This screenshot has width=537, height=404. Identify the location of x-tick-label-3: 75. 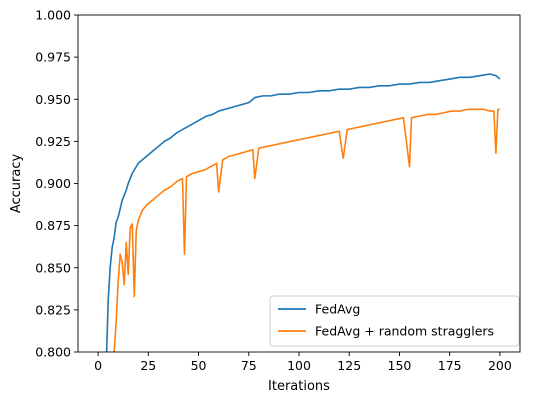
(249, 365).